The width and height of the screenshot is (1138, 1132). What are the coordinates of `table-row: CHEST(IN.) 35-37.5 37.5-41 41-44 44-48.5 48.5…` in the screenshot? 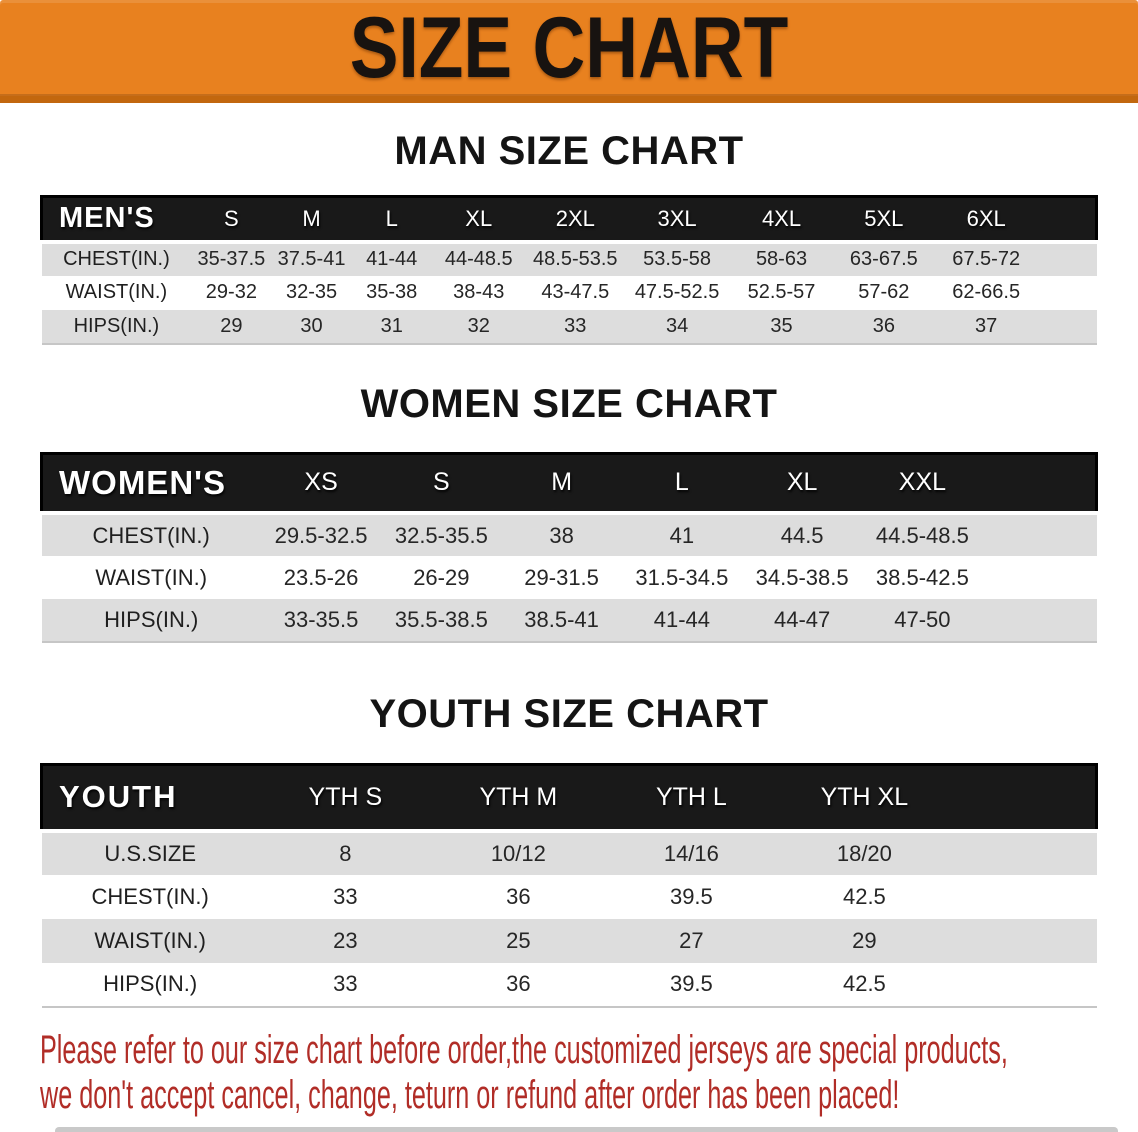 It's located at (569, 257).